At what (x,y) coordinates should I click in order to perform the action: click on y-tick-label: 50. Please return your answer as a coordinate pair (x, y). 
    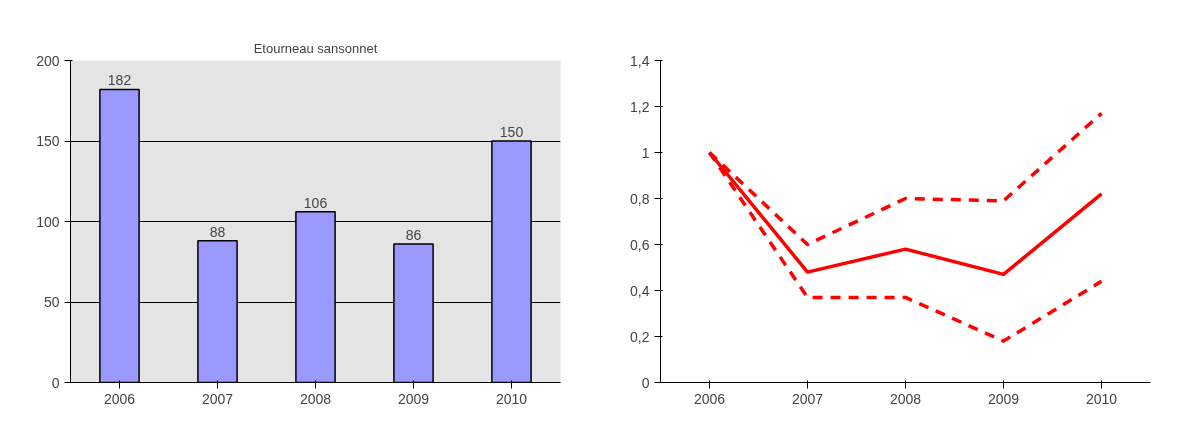
    Looking at the image, I should click on (51, 302).